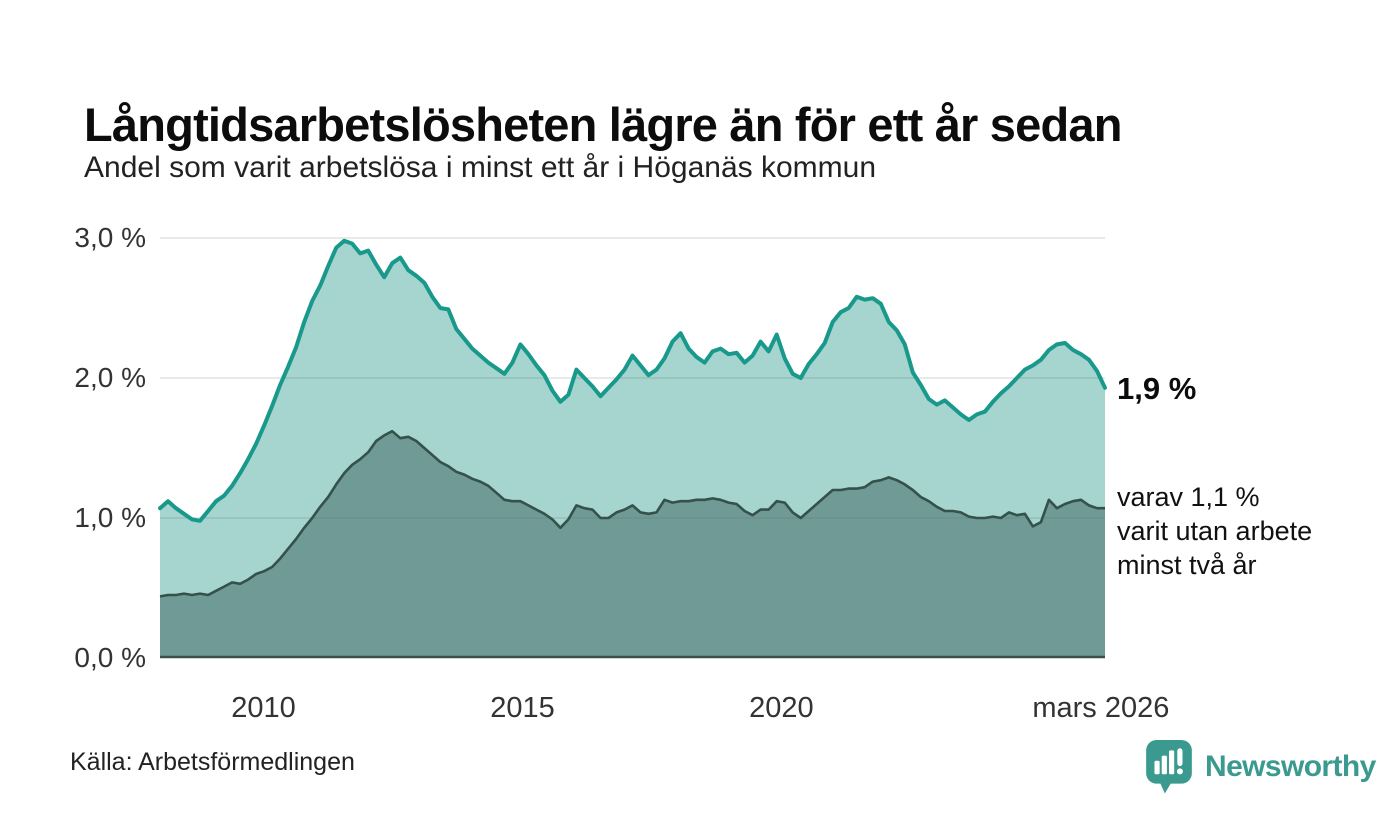 The height and width of the screenshot is (840, 1400). What do you see at coordinates (110, 657) in the screenshot?
I see `y-tick-label: 0,0 %` at bounding box center [110, 657].